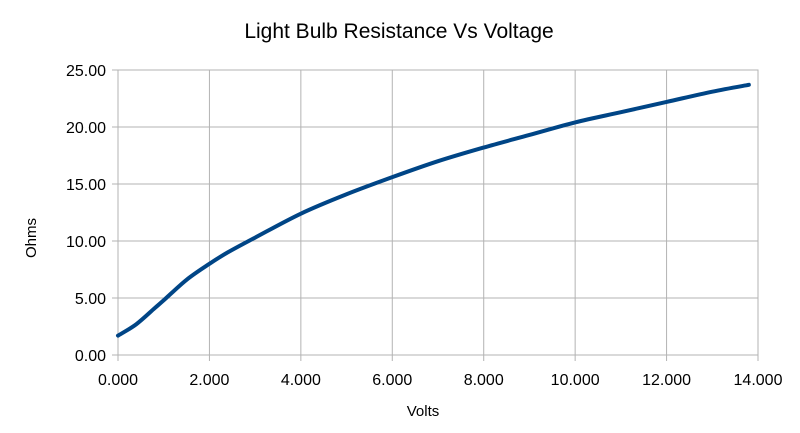 Image resolution: width=800 pixels, height=433 pixels. What do you see at coordinates (90, 299) in the screenshot?
I see `y-tick-label: 5.00` at bounding box center [90, 299].